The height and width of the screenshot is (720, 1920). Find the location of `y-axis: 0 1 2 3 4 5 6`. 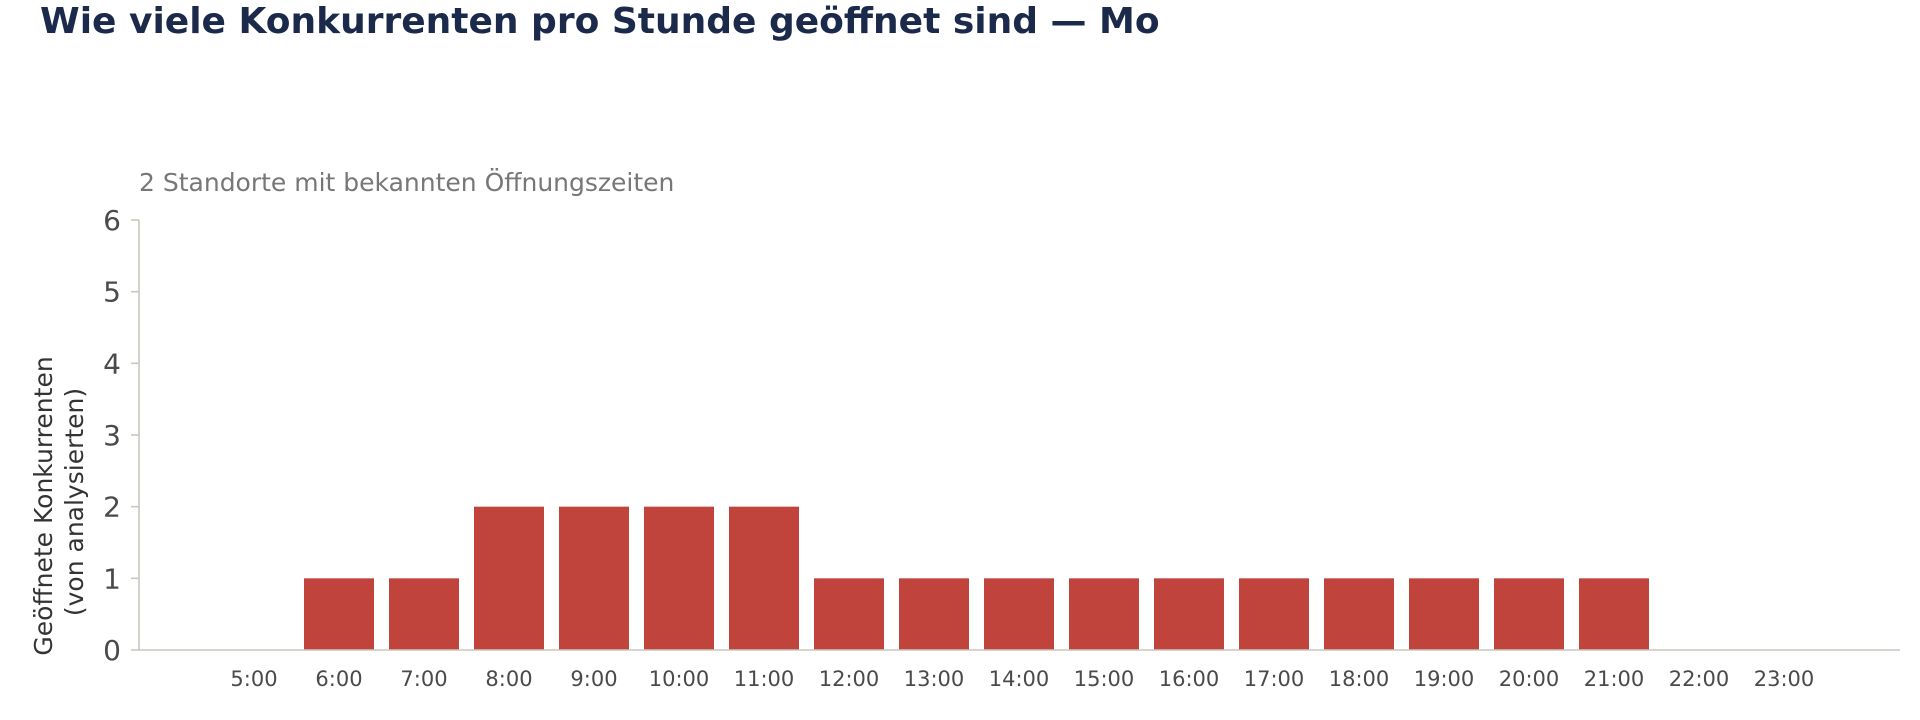

y-axis: 0 1 2 3 4 5 6 is located at coordinates (121, 435).